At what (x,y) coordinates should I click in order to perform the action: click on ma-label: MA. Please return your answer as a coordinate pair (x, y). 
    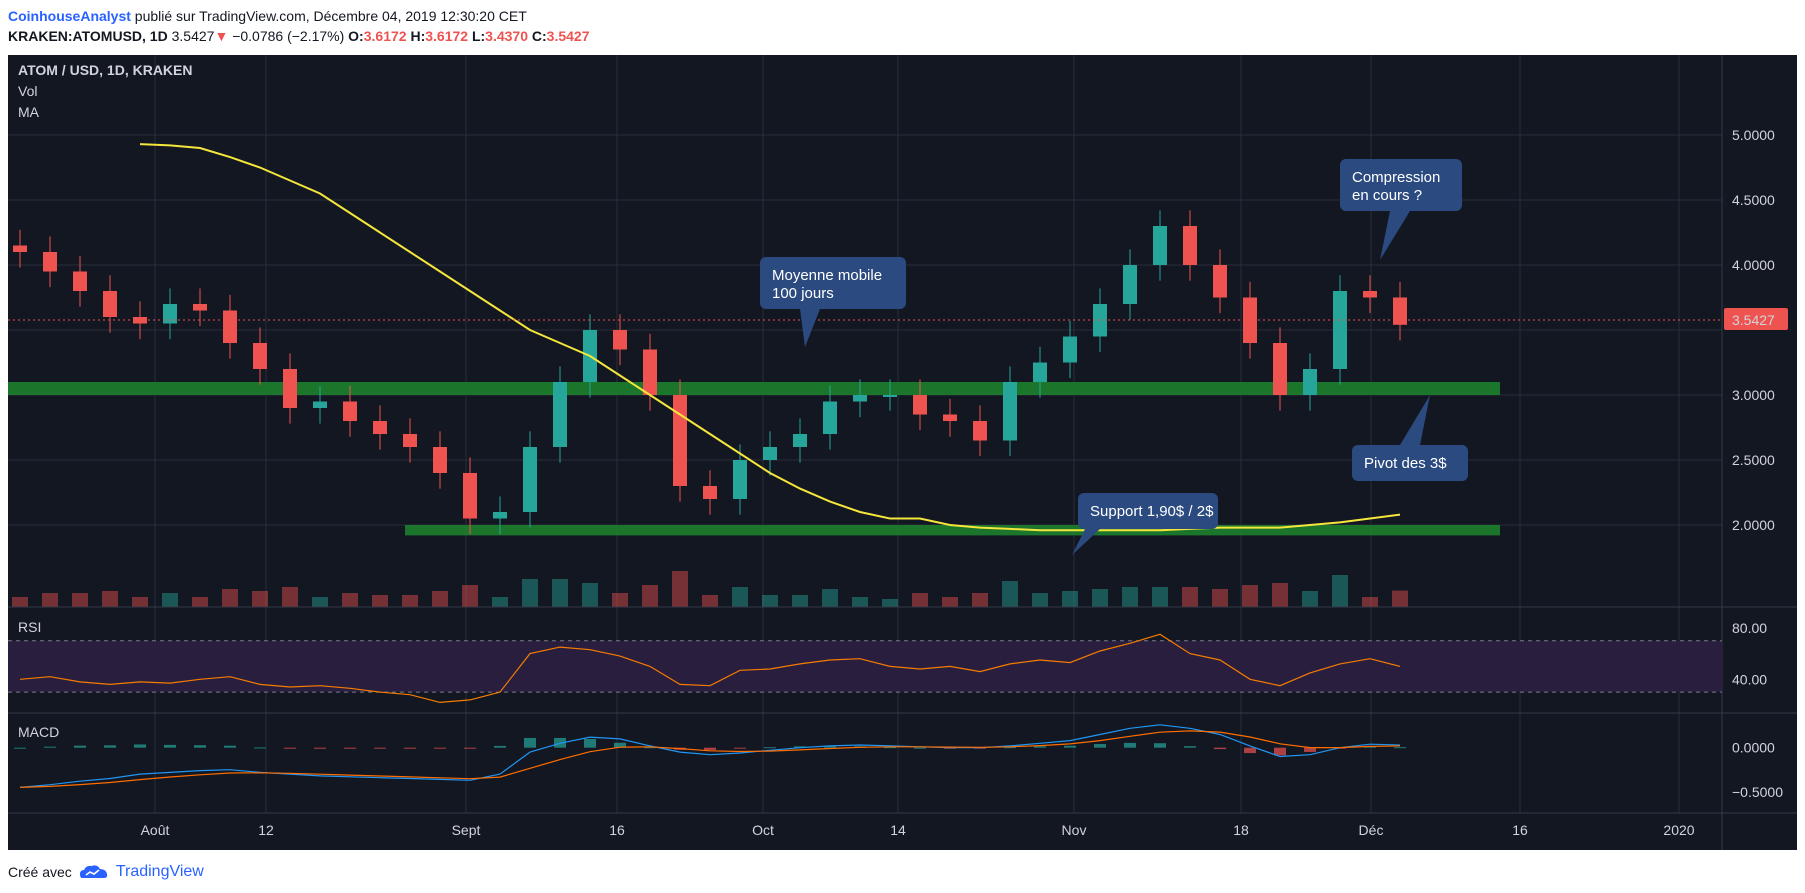
    Looking at the image, I should click on (29, 112).